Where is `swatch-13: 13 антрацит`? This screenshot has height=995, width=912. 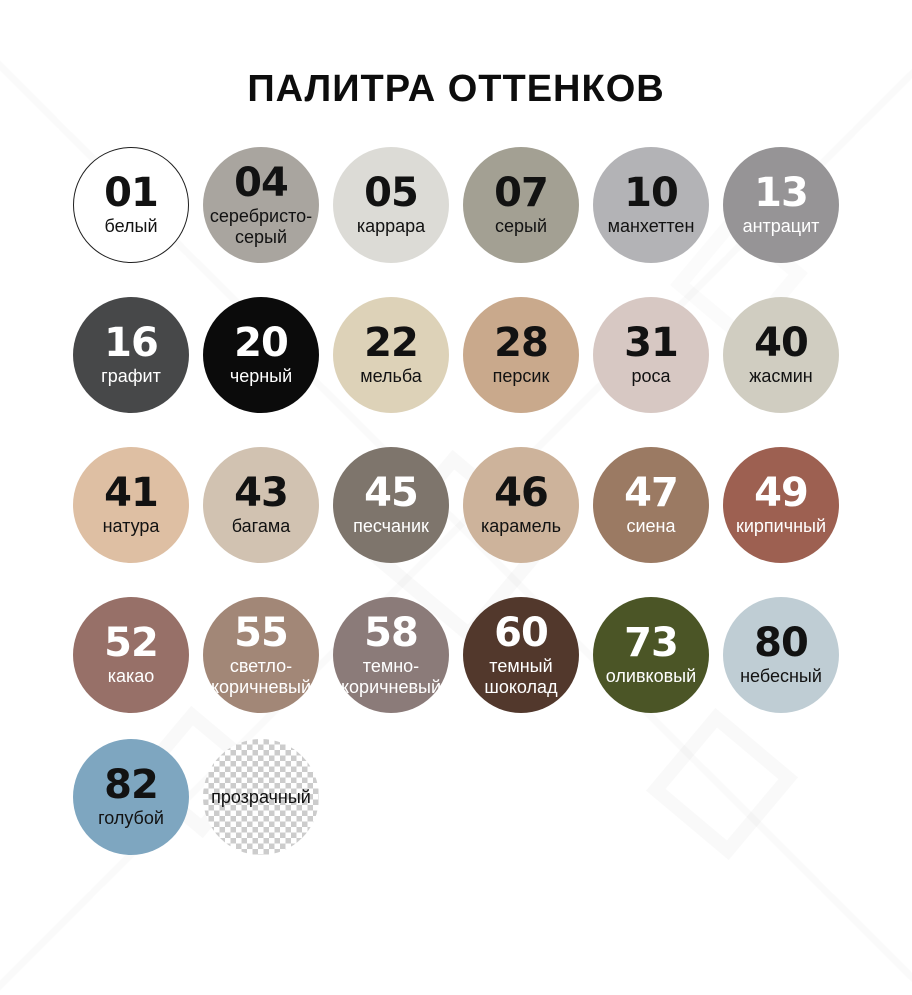 swatch-13: 13 антрацит is located at coordinates (781, 205).